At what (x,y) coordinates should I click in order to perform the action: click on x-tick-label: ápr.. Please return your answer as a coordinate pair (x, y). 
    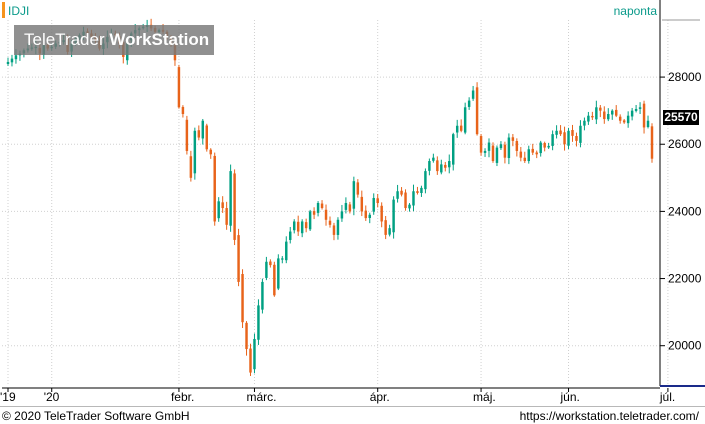
    Looking at the image, I should click on (380, 397).